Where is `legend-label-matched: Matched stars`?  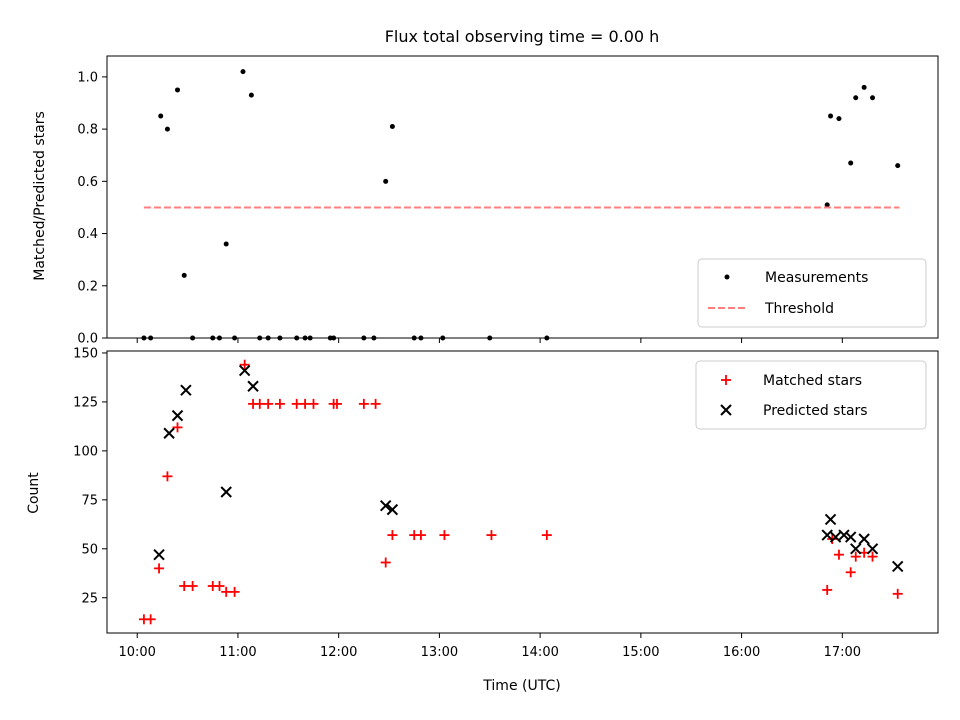 legend-label-matched: Matched stars is located at coordinates (812, 381).